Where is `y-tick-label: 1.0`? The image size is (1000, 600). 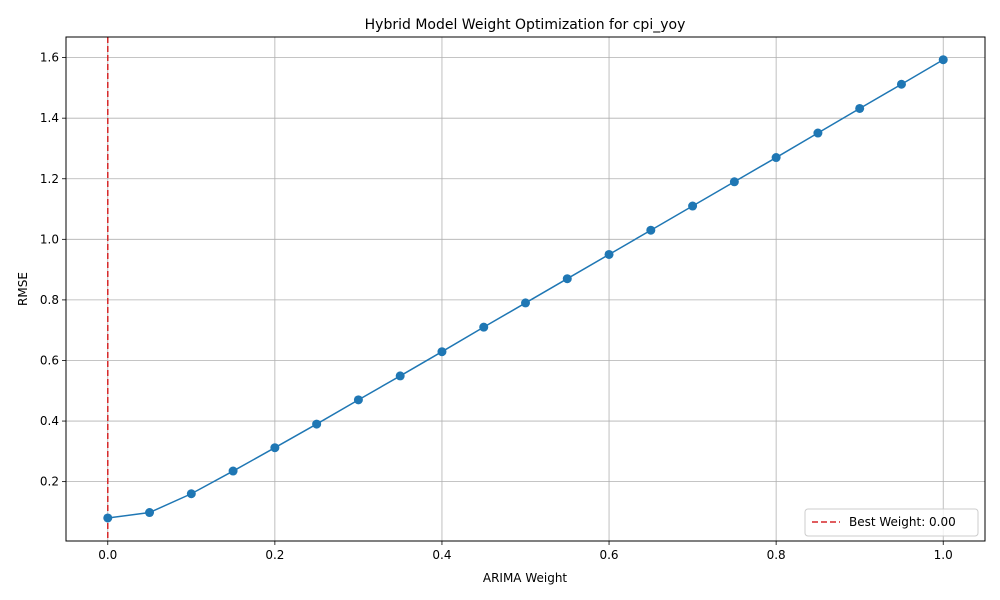 y-tick-label: 1.0 is located at coordinates (49, 239).